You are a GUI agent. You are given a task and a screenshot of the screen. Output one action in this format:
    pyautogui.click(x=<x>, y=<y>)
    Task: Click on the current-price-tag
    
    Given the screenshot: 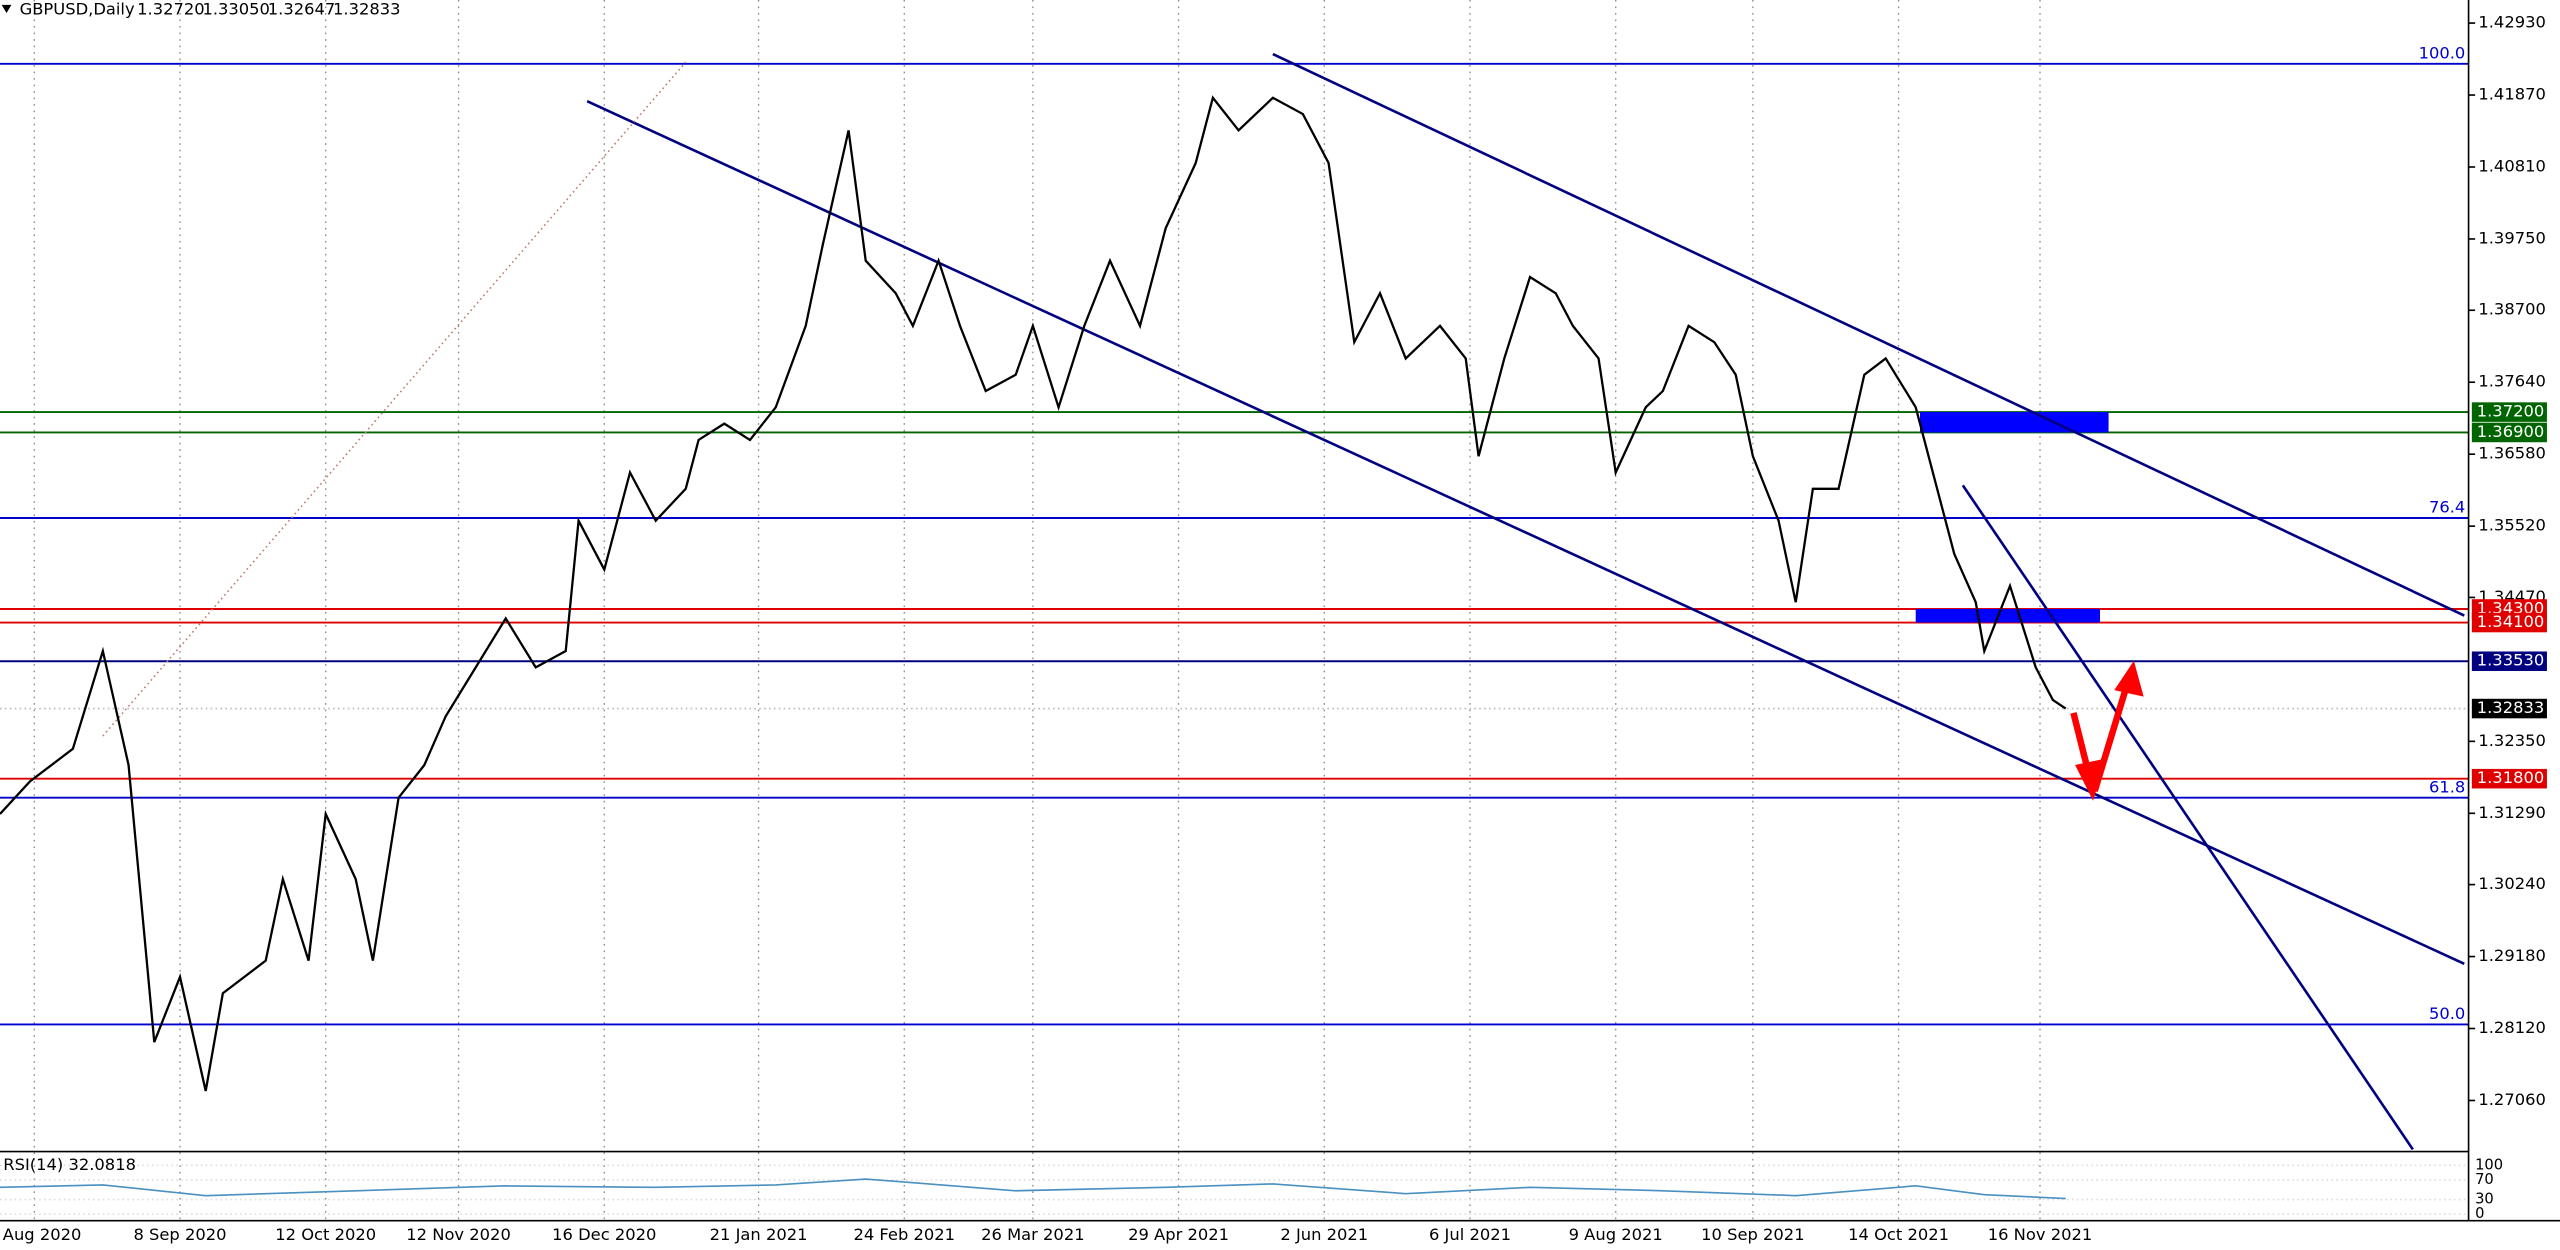 What is the action you would take?
    pyautogui.click(x=2509, y=708)
    